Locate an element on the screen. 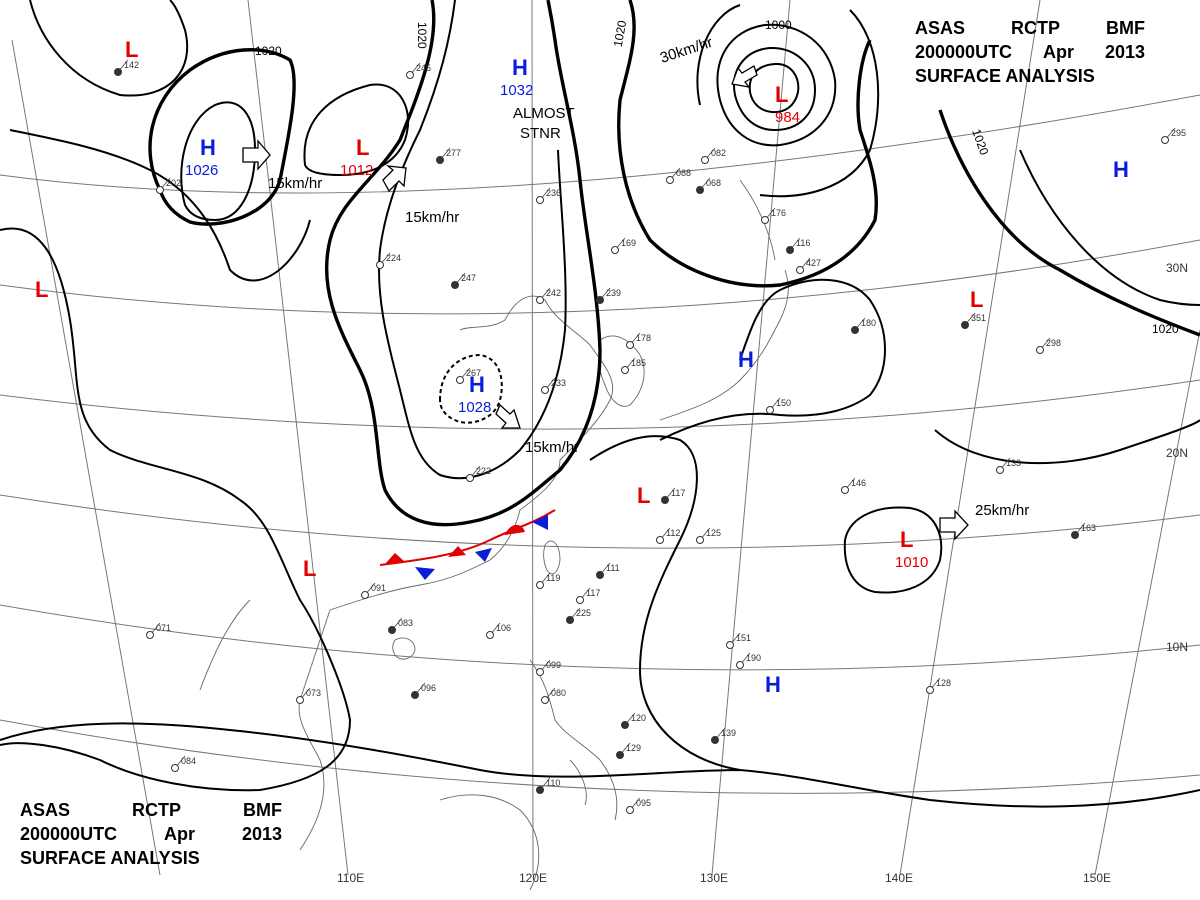  station-pressure-label: 178 is located at coordinates (643, 338).